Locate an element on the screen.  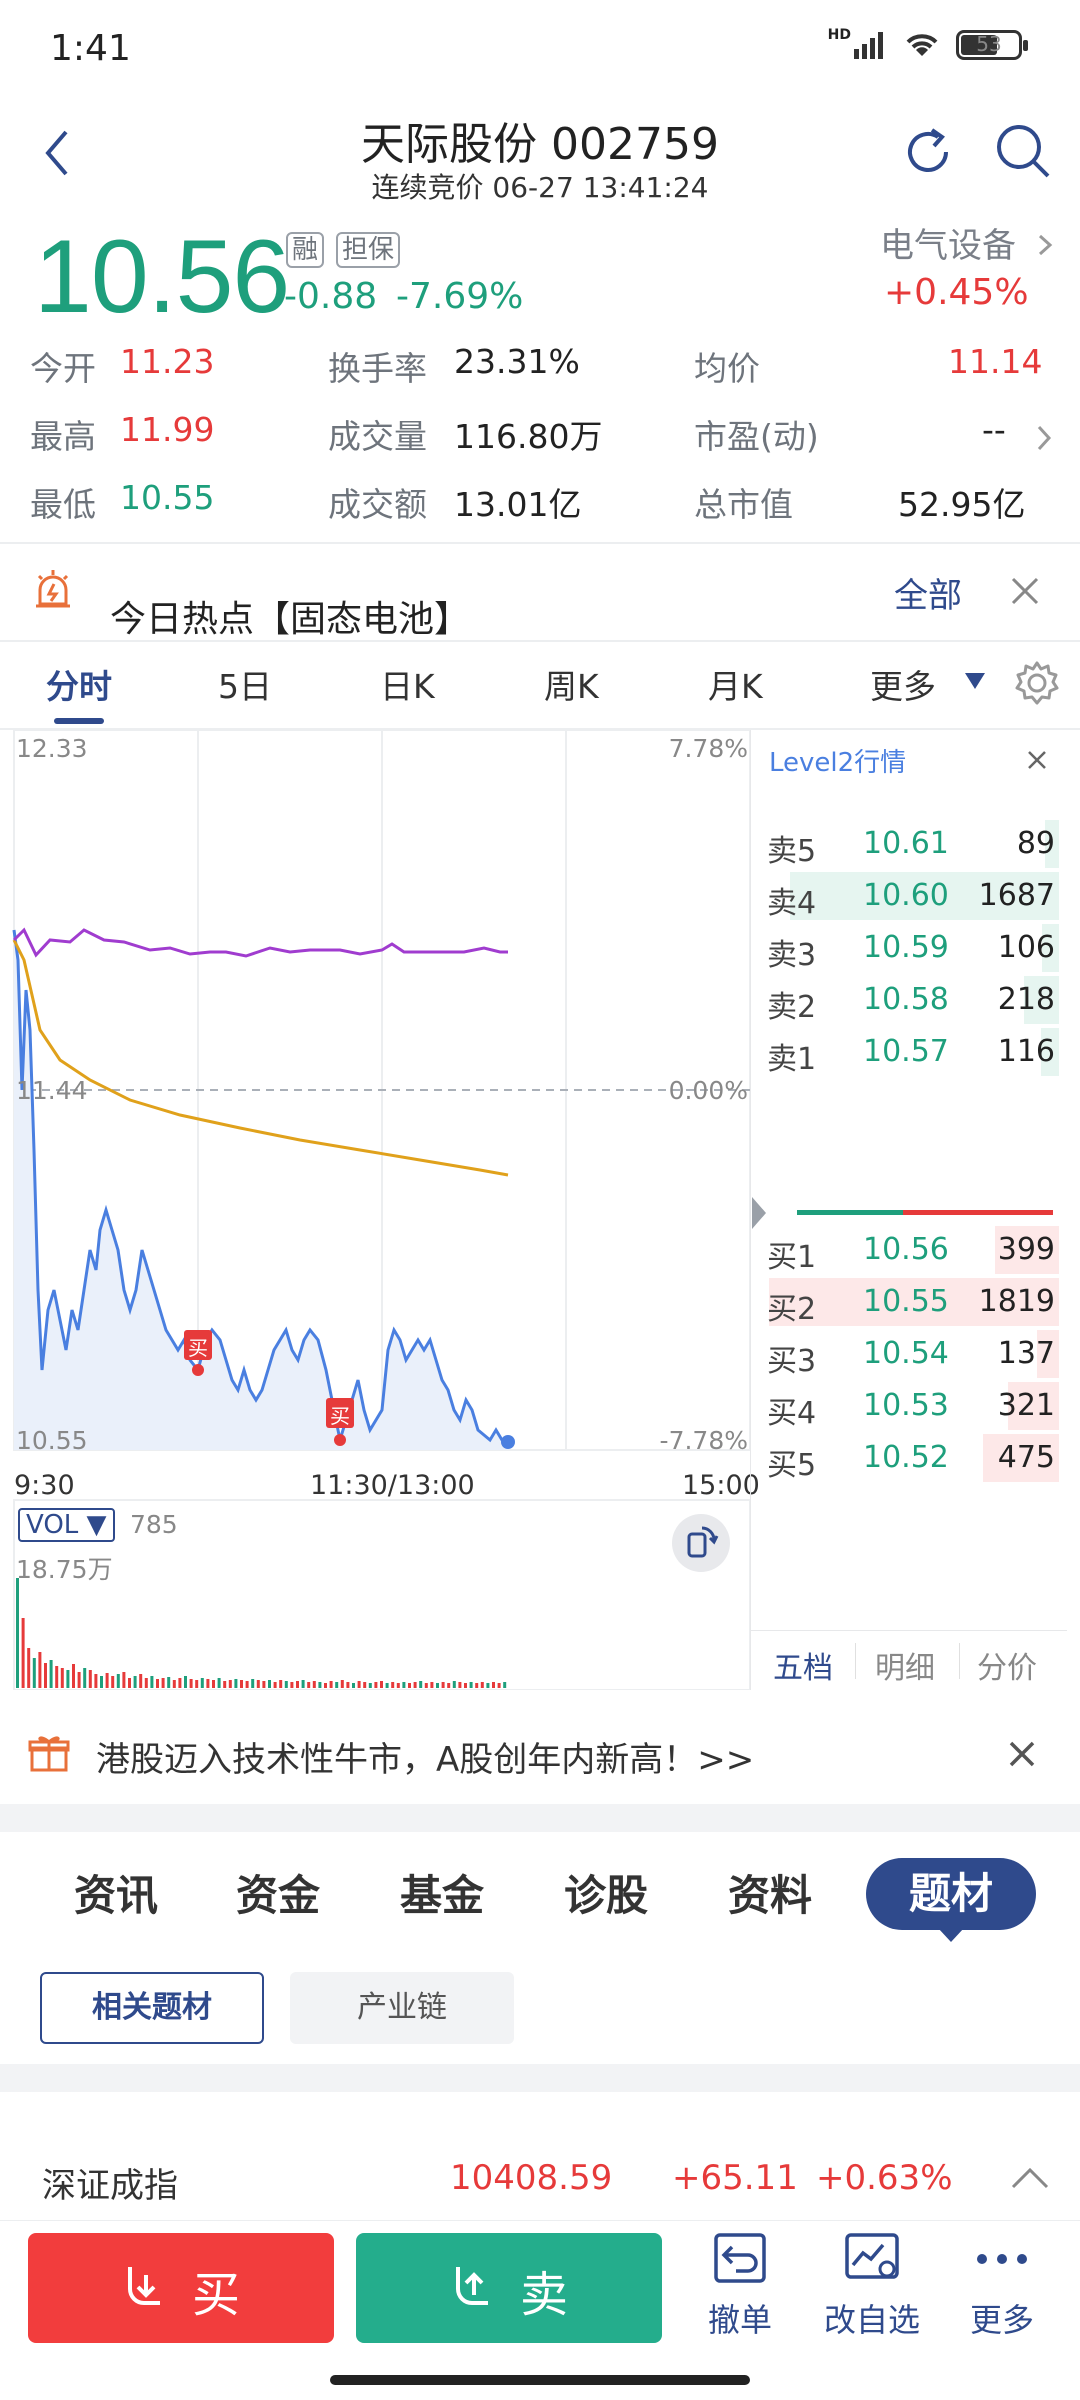
time-start: 9:30 is located at coordinates (44, 1485).